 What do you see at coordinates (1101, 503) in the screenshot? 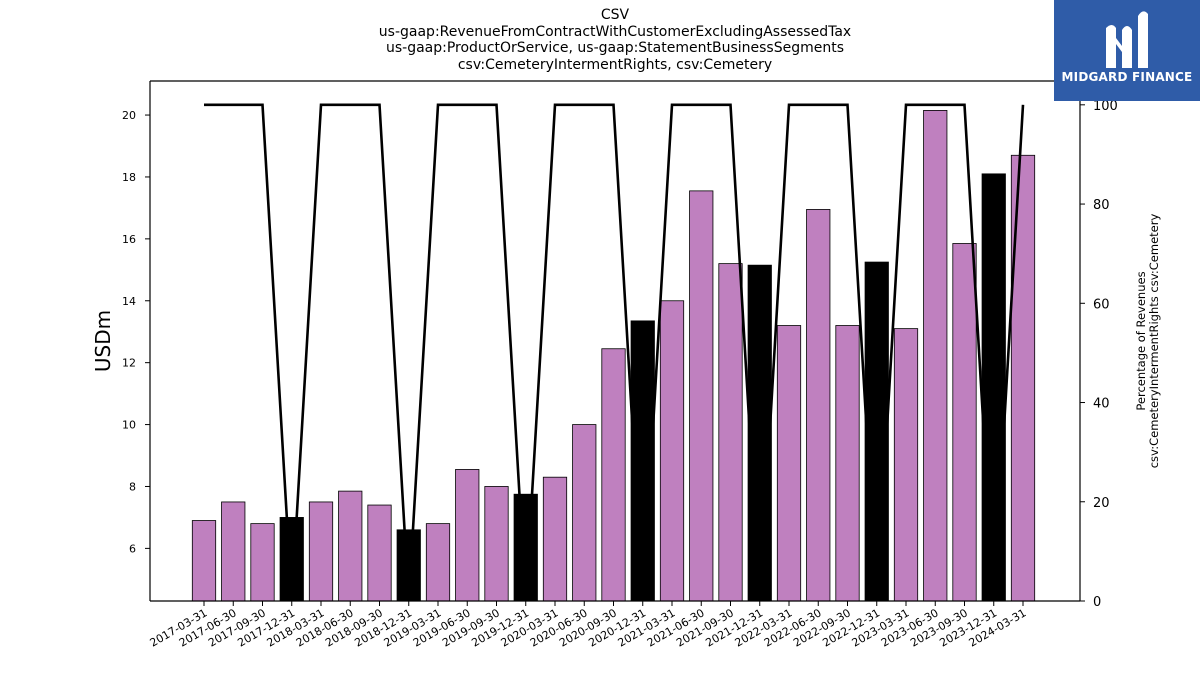
I see `y2-tick-label: 20` at bounding box center [1101, 503].